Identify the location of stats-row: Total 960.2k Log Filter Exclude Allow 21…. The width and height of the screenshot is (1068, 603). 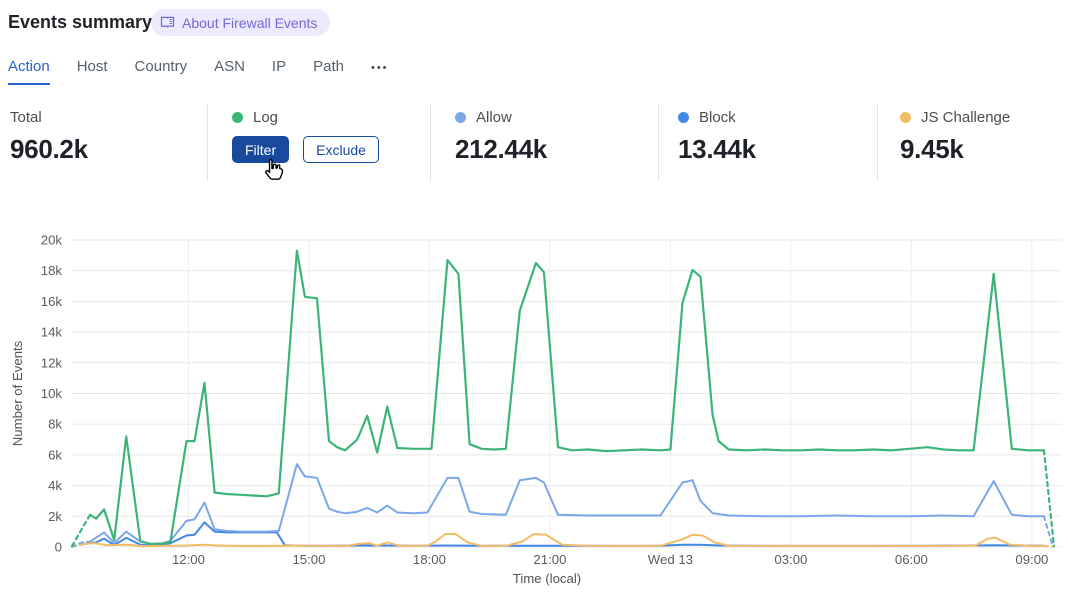
(534, 145).